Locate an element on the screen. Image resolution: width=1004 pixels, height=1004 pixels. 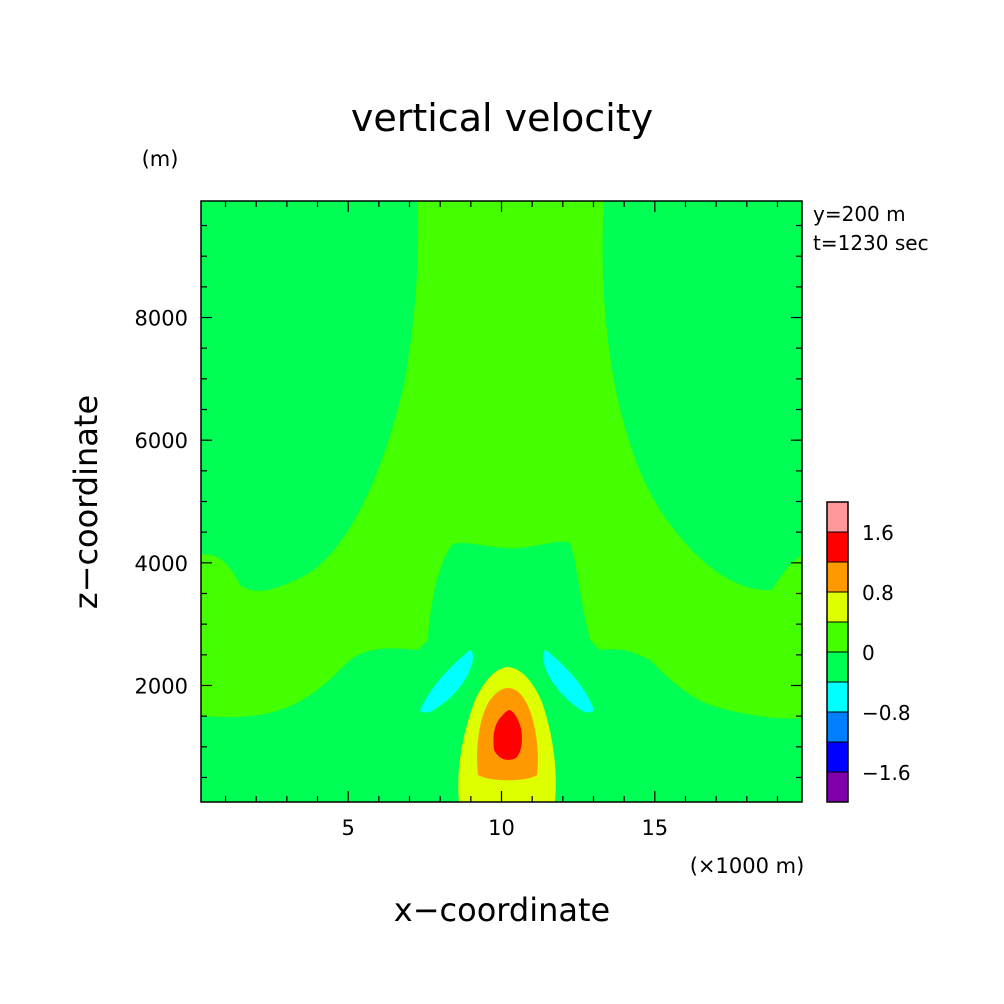
region-updraft-1.2 is located at coordinates (507, 735).